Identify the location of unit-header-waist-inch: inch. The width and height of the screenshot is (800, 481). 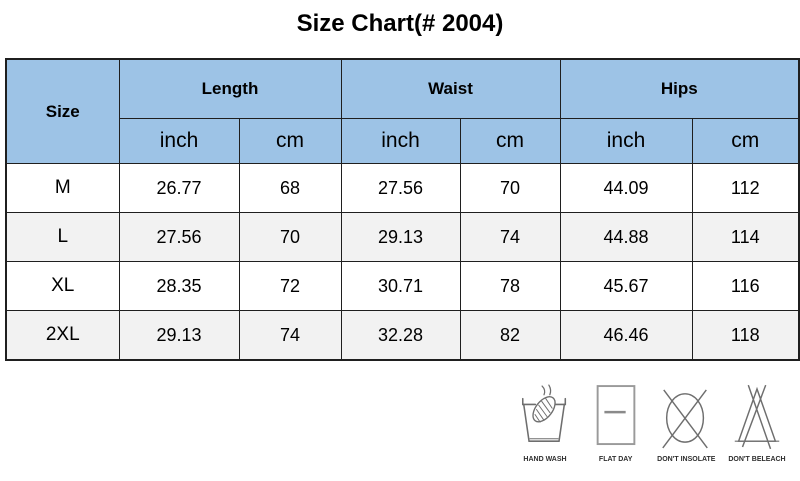
(400, 141).